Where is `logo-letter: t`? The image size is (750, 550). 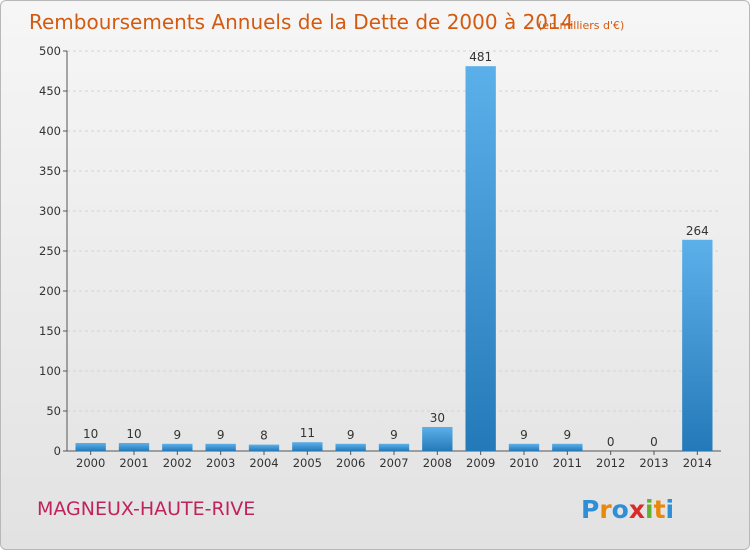 logo-letter: t is located at coordinates (660, 509).